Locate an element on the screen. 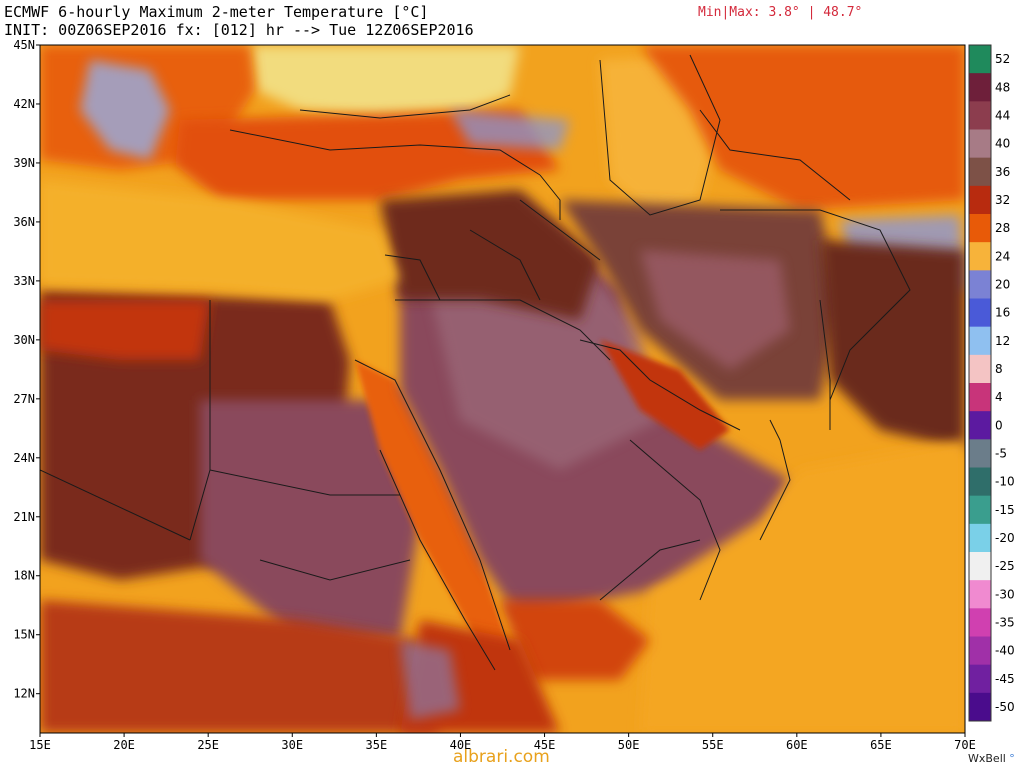 Image resolution: width=1024 pixels, height=768 pixels. colorbar-label: 28 is located at coordinates (1002, 228).